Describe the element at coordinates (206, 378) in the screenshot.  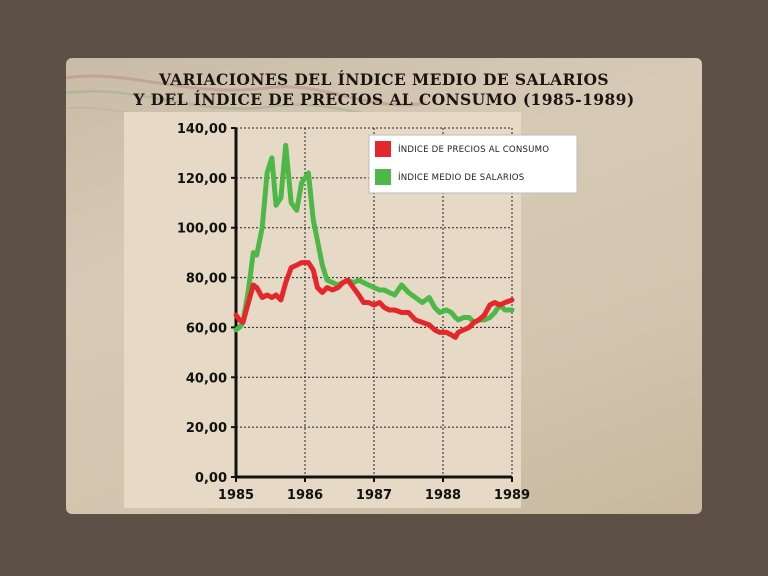
I see `y-tick-label: 40,00` at that location.